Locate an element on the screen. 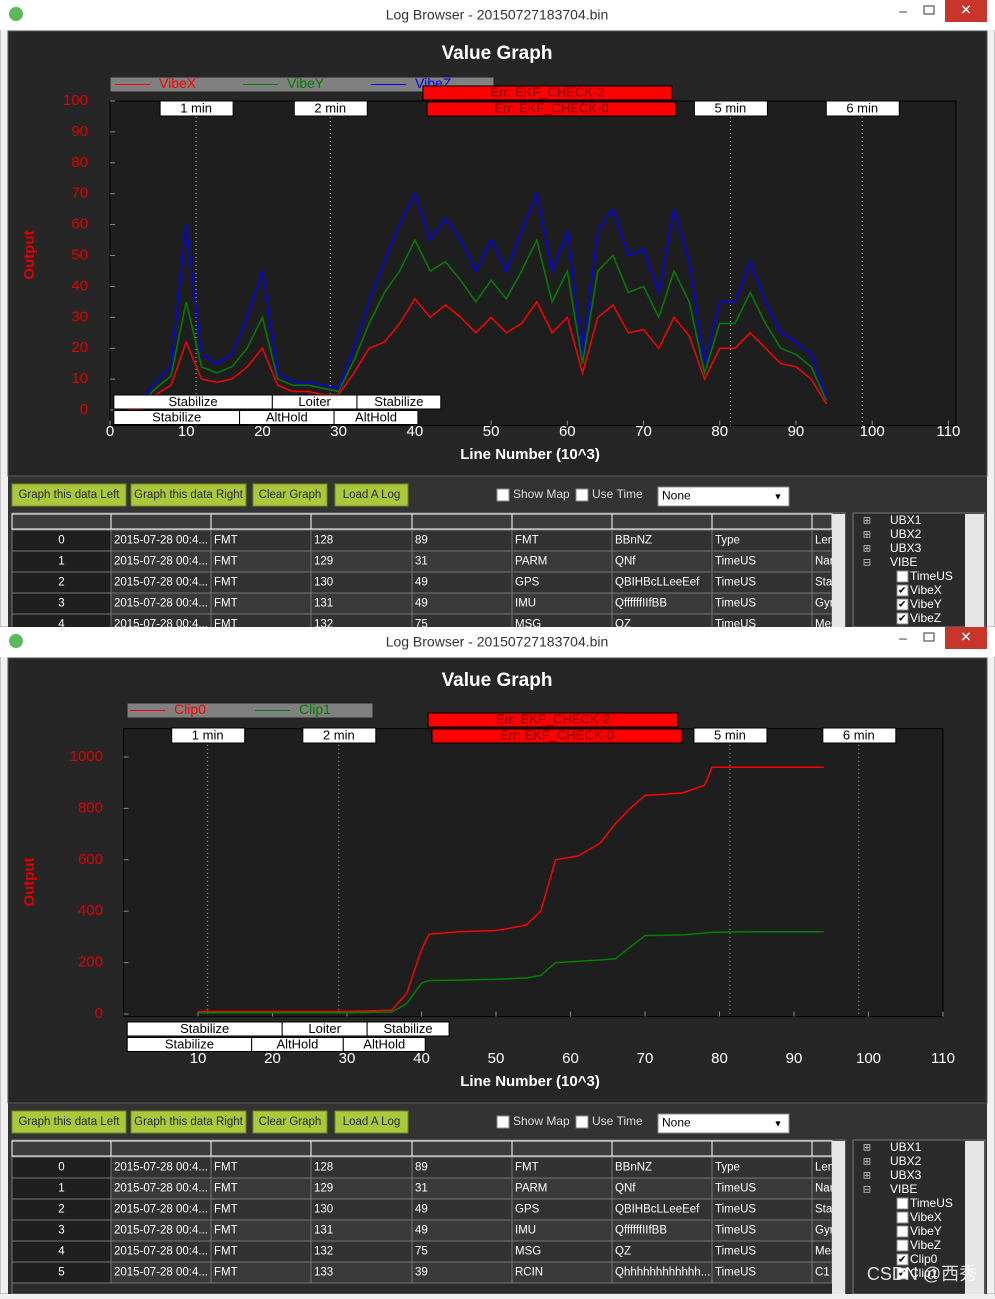 Image resolution: width=995 pixels, height=1299 pixels. y-tick-label: 600 is located at coordinates (90, 859).